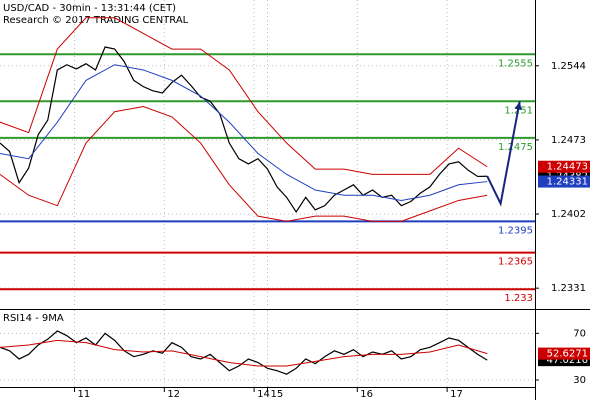 The height and width of the screenshot is (400, 590). What do you see at coordinates (515, 63) in the screenshot?
I see `level-label: 1.2555` at bounding box center [515, 63].